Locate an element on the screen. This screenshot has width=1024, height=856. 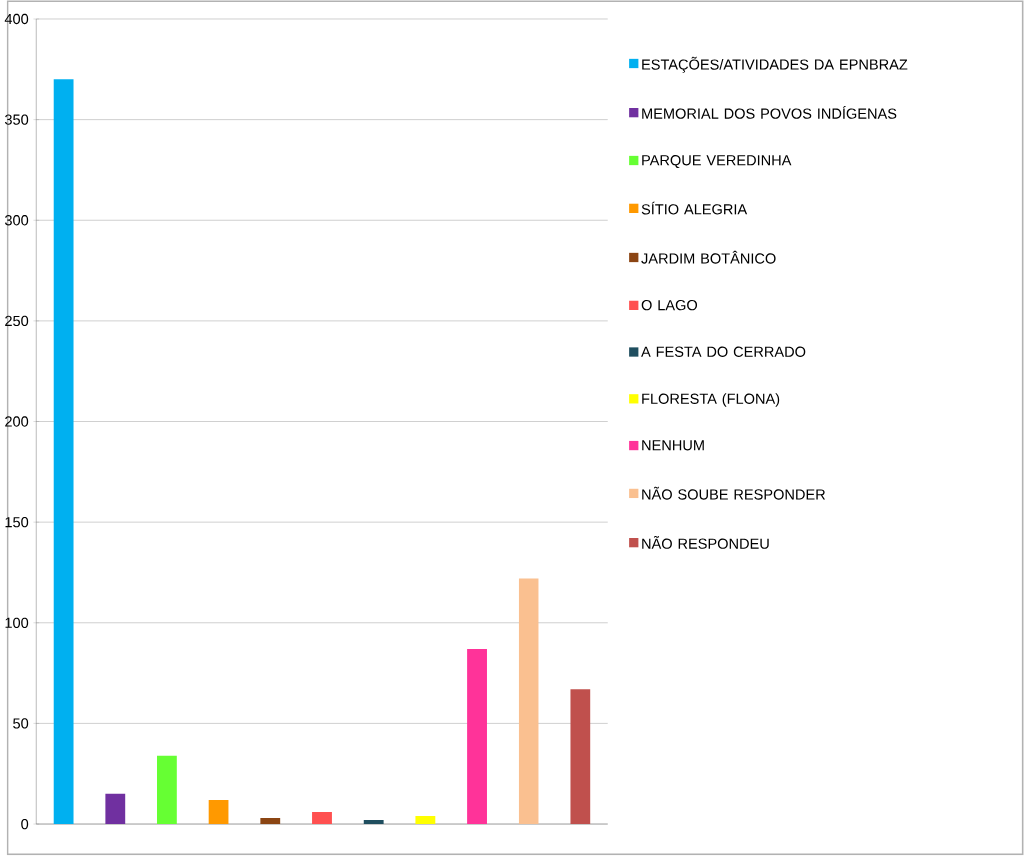
legend-label: JARDIM BOTÂNICO is located at coordinates (708, 257).